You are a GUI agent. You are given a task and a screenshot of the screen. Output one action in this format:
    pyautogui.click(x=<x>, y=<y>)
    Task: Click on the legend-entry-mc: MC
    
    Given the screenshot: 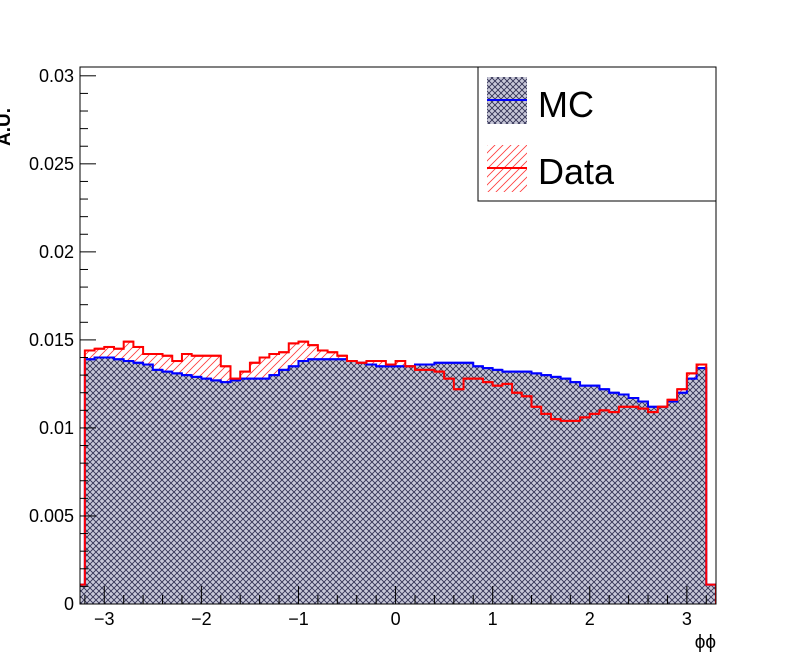 What is the action you would take?
    pyautogui.click(x=540, y=101)
    